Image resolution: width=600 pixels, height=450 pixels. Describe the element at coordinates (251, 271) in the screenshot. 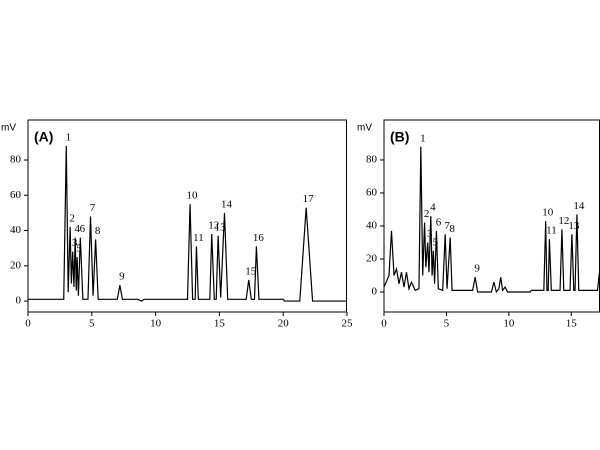

I see `peak-label: 15` at that location.